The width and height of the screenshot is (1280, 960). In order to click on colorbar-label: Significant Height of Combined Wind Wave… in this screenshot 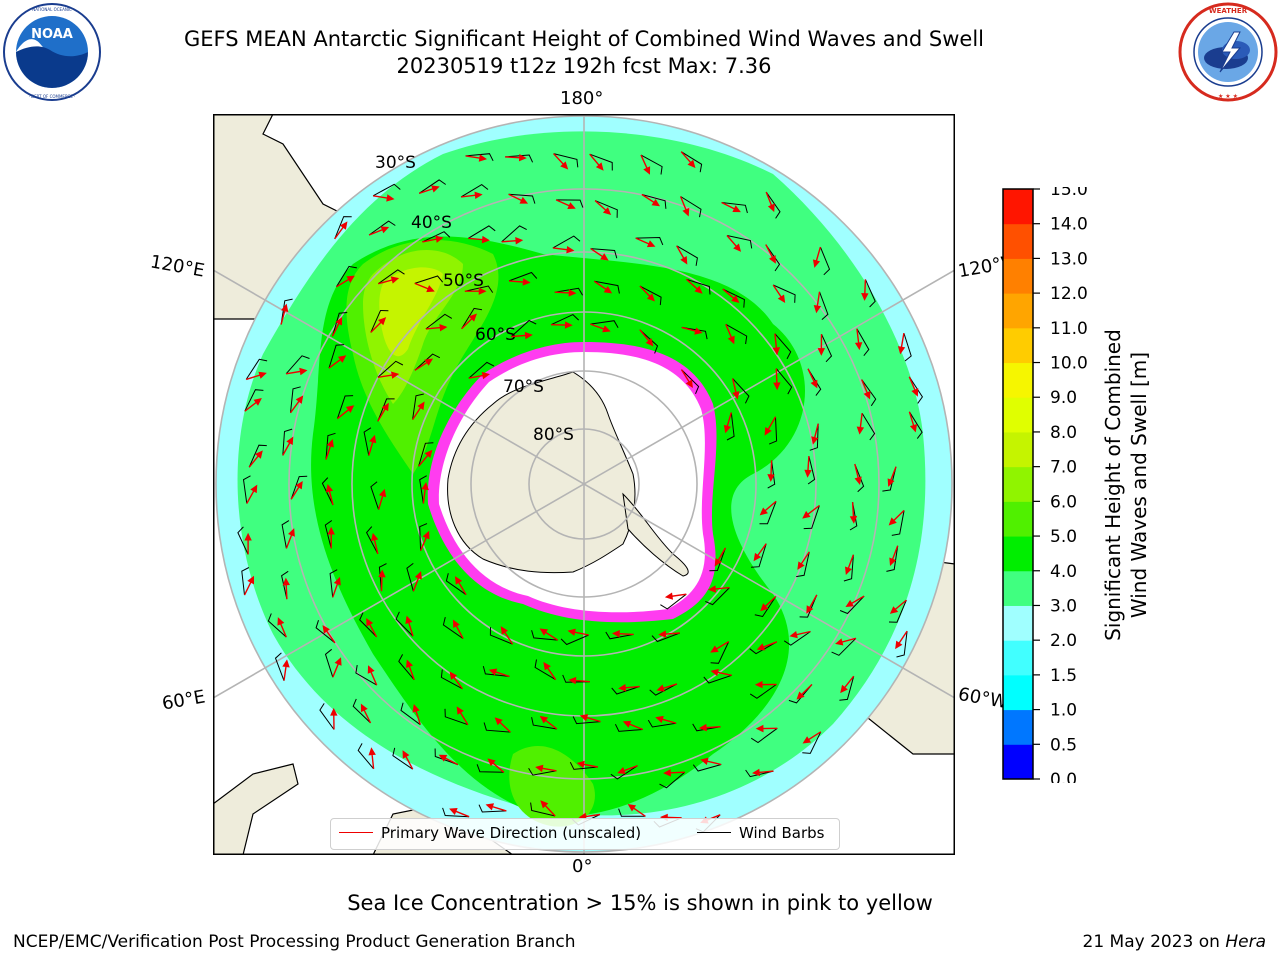, I will do `click(1130, 485)`.